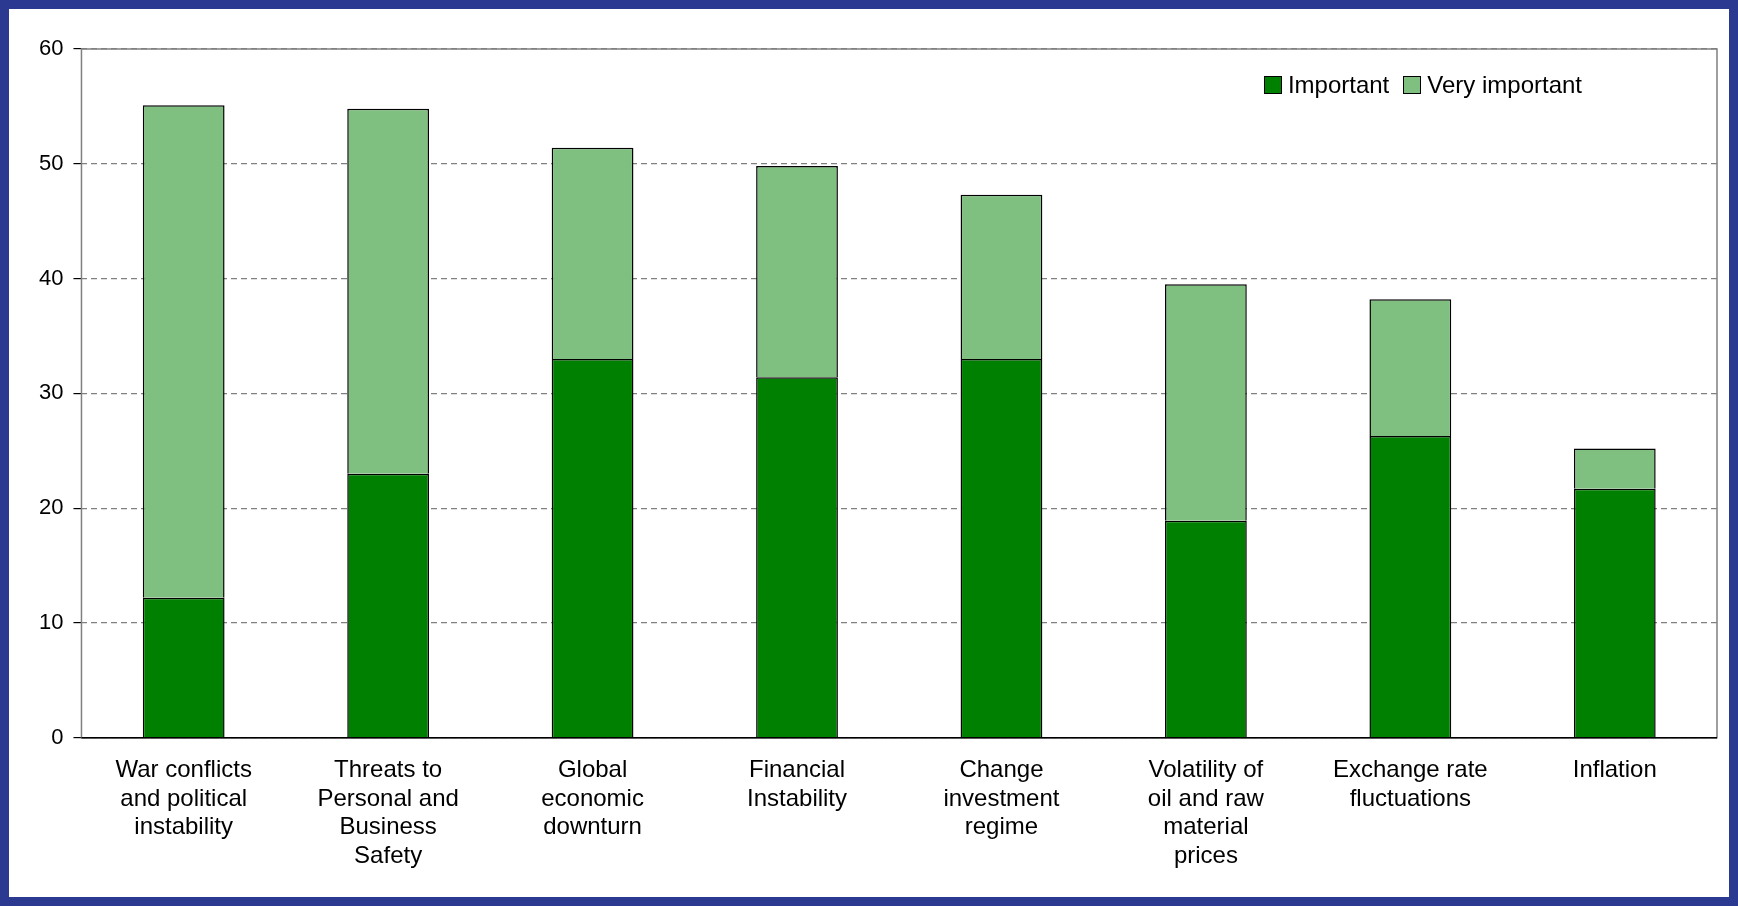 Image resolution: width=1738 pixels, height=906 pixels. I want to click on x-tick-label: Volatility of oil and raw material prices, so click(1206, 811).